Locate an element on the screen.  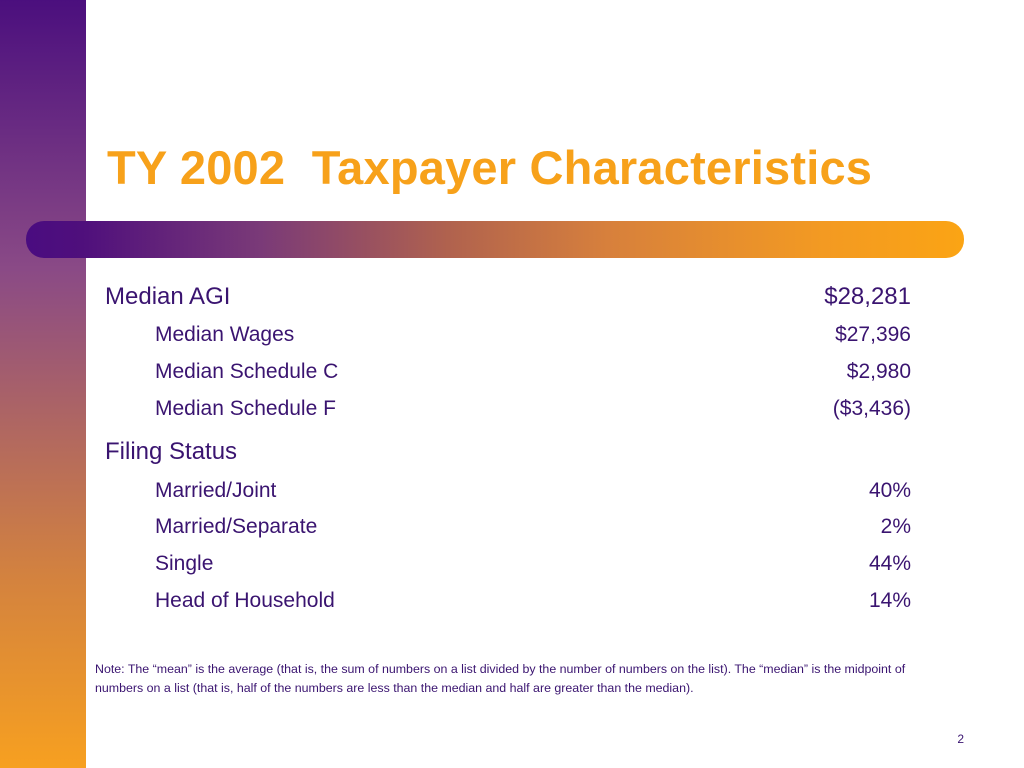
title-underline-bar is located at coordinates (495, 239).